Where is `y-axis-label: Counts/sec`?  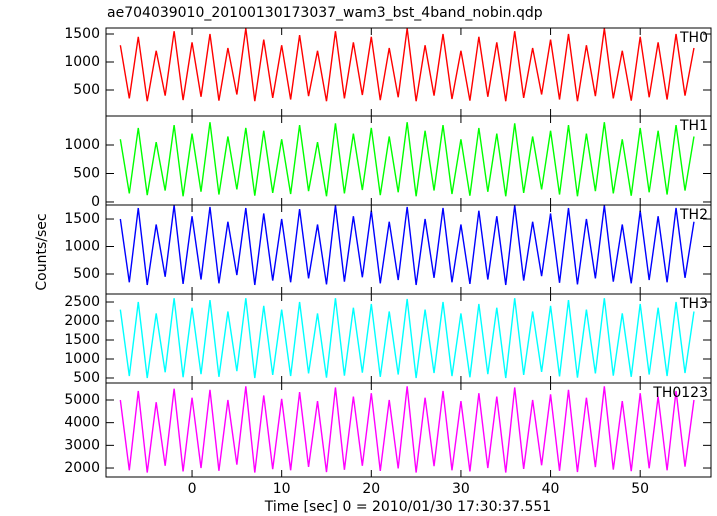 y-axis-label: Counts/sec is located at coordinates (42, 251).